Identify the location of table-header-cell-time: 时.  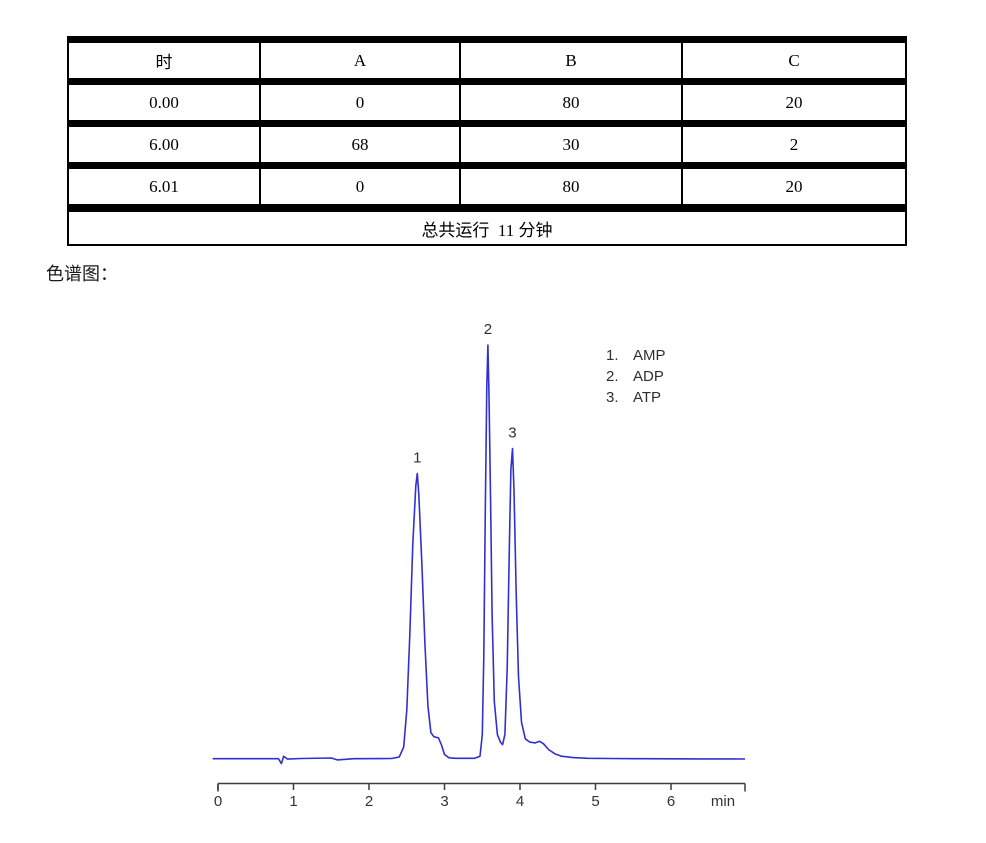
(164, 62).